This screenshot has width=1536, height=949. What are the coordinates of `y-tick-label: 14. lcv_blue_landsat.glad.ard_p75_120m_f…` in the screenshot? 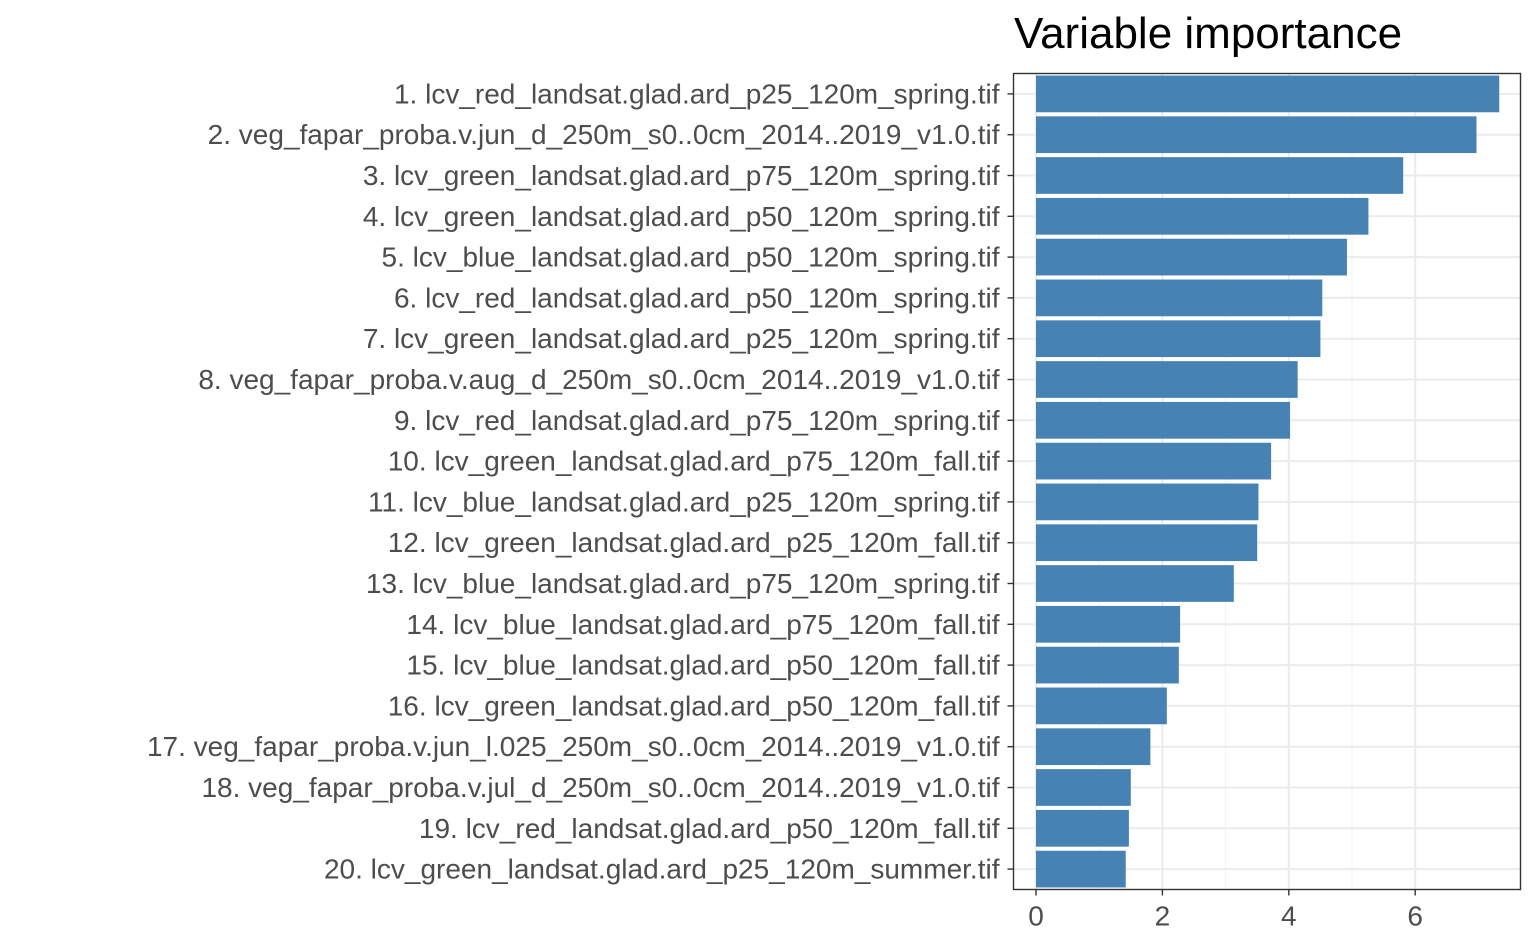 It's located at (702, 624).